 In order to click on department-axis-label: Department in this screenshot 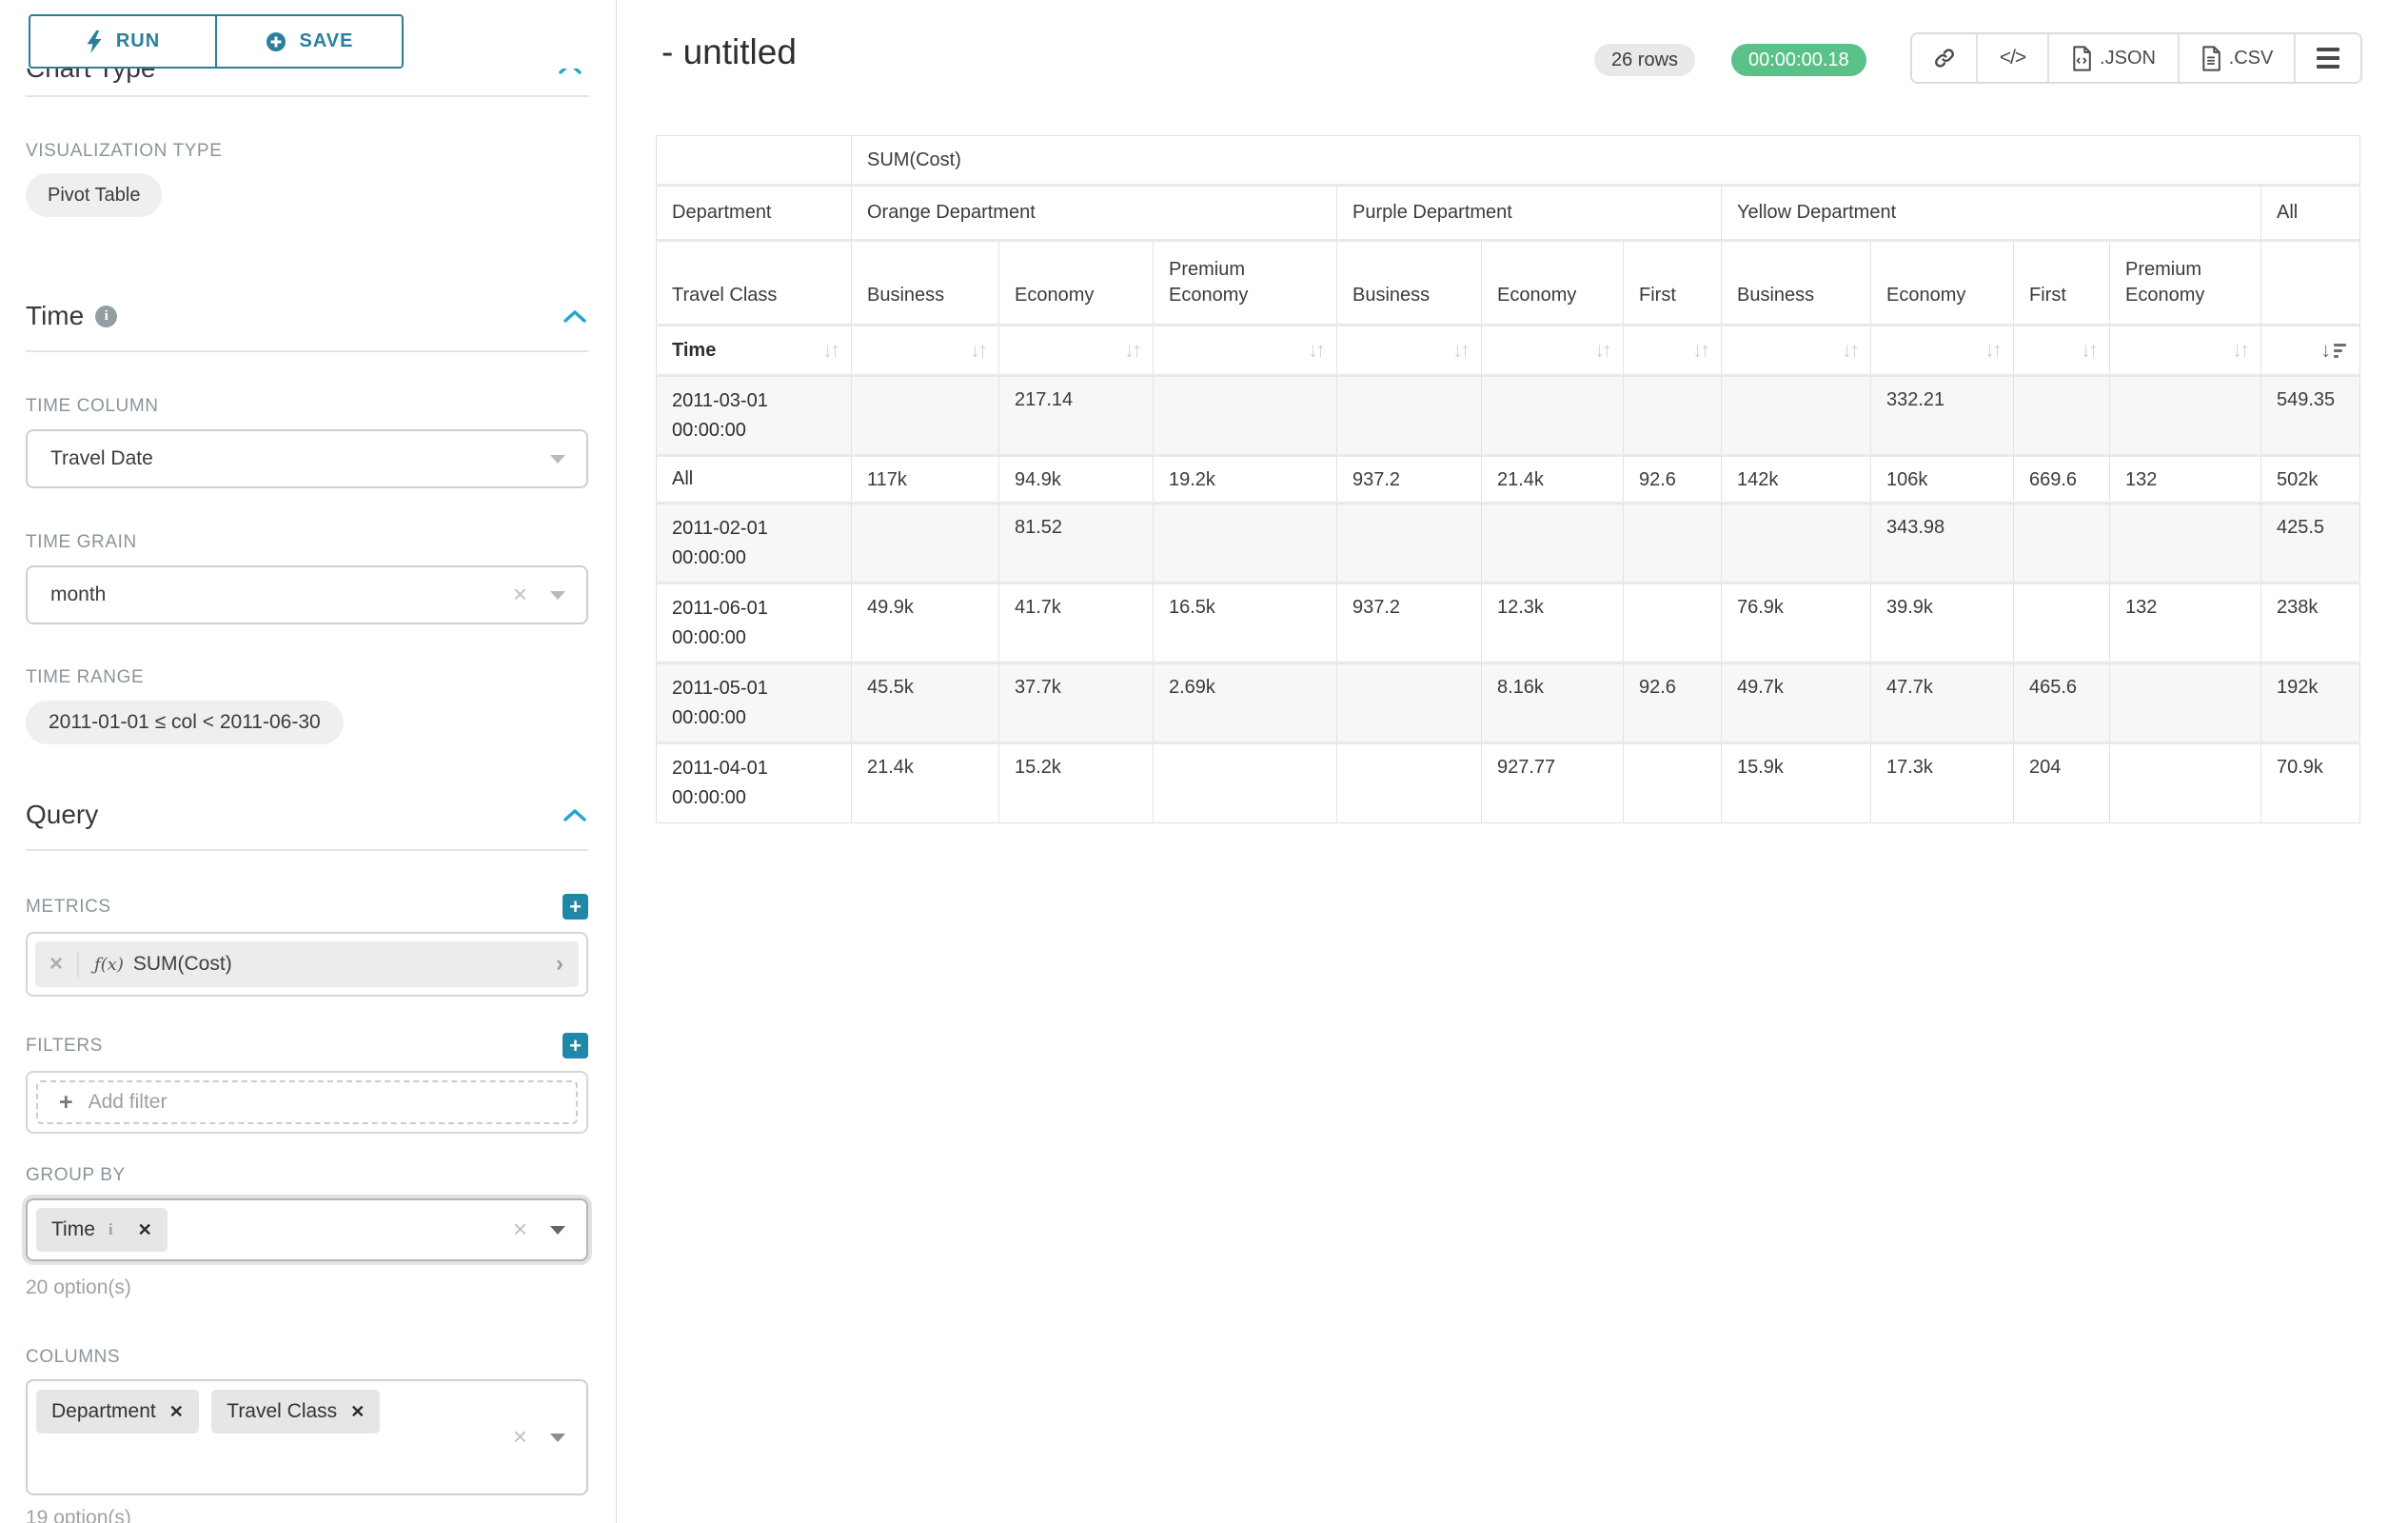, I will do `click(754, 213)`.